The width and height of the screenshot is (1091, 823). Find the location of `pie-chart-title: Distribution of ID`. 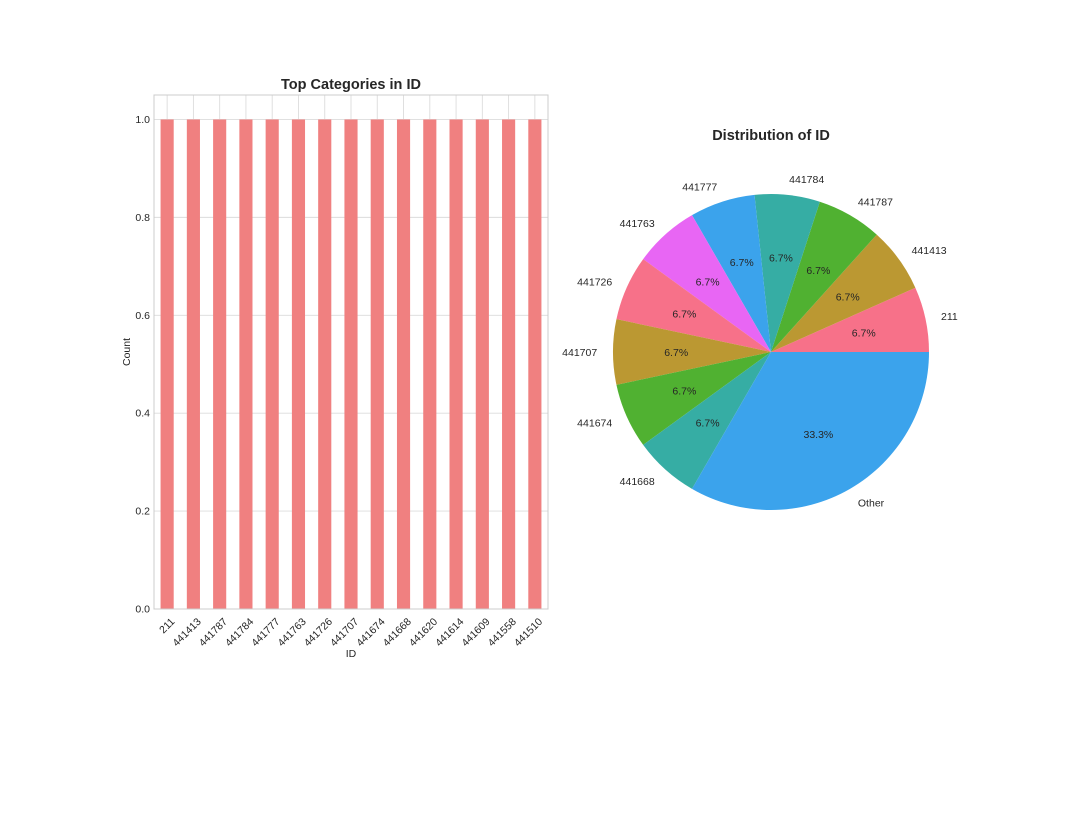

pie-chart-title: Distribution of ID is located at coordinates (771, 136).